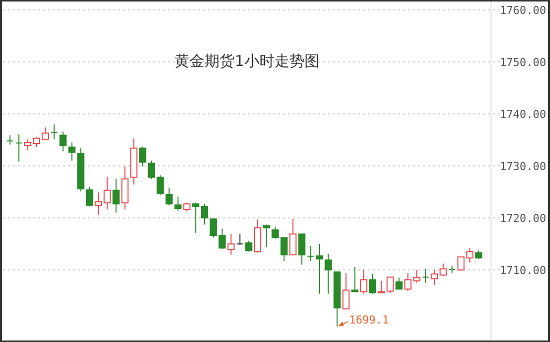  I want to click on y-tick-label: 1720.00, so click(523, 218).